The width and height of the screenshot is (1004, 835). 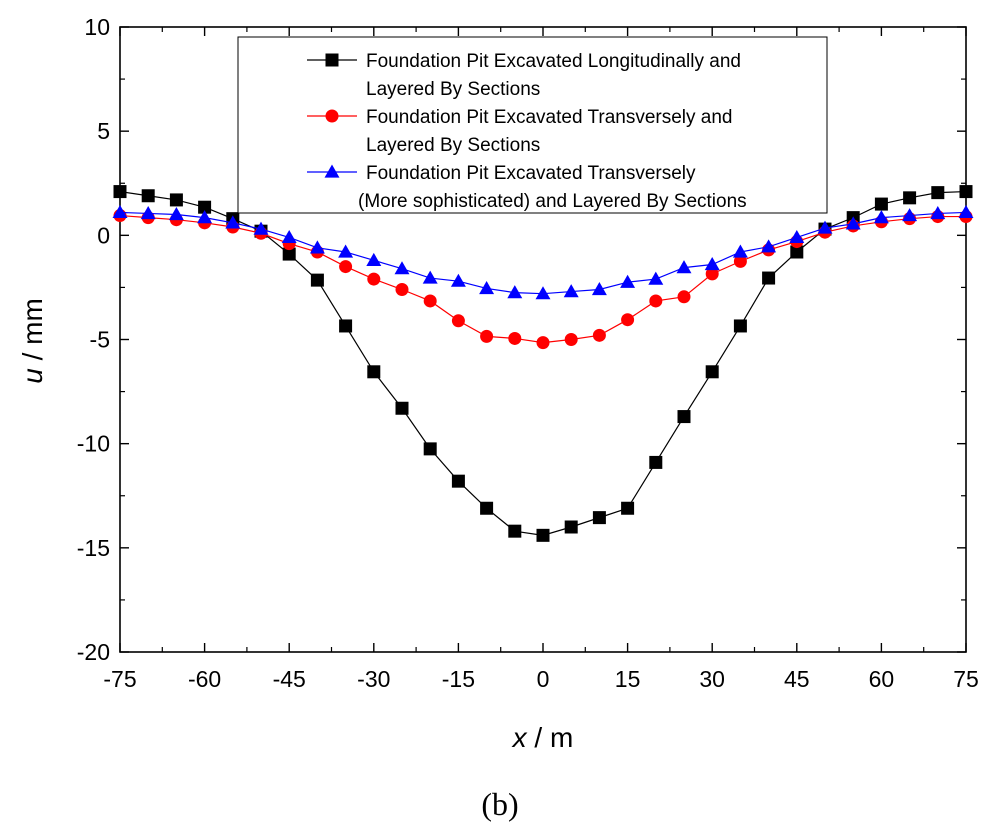 What do you see at coordinates (542, 737) in the screenshot?
I see `x-axis-title: x / m` at bounding box center [542, 737].